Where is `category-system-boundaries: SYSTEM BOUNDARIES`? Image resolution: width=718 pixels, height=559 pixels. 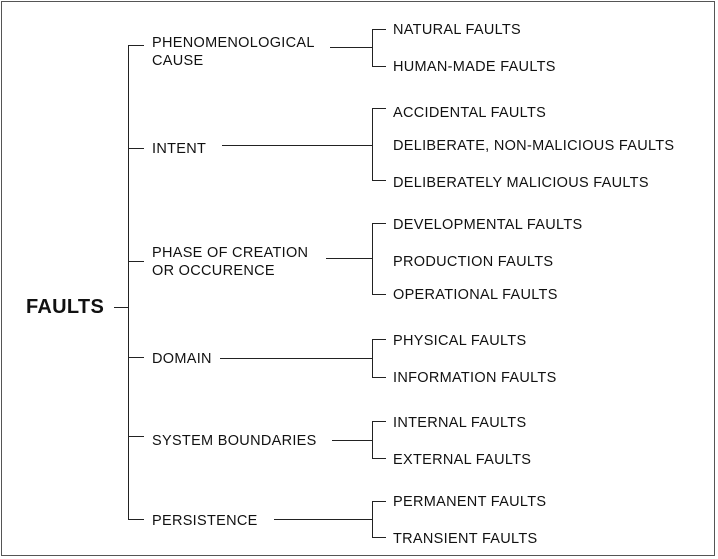 category-system-boundaries: SYSTEM BOUNDARIES is located at coordinates (234, 441).